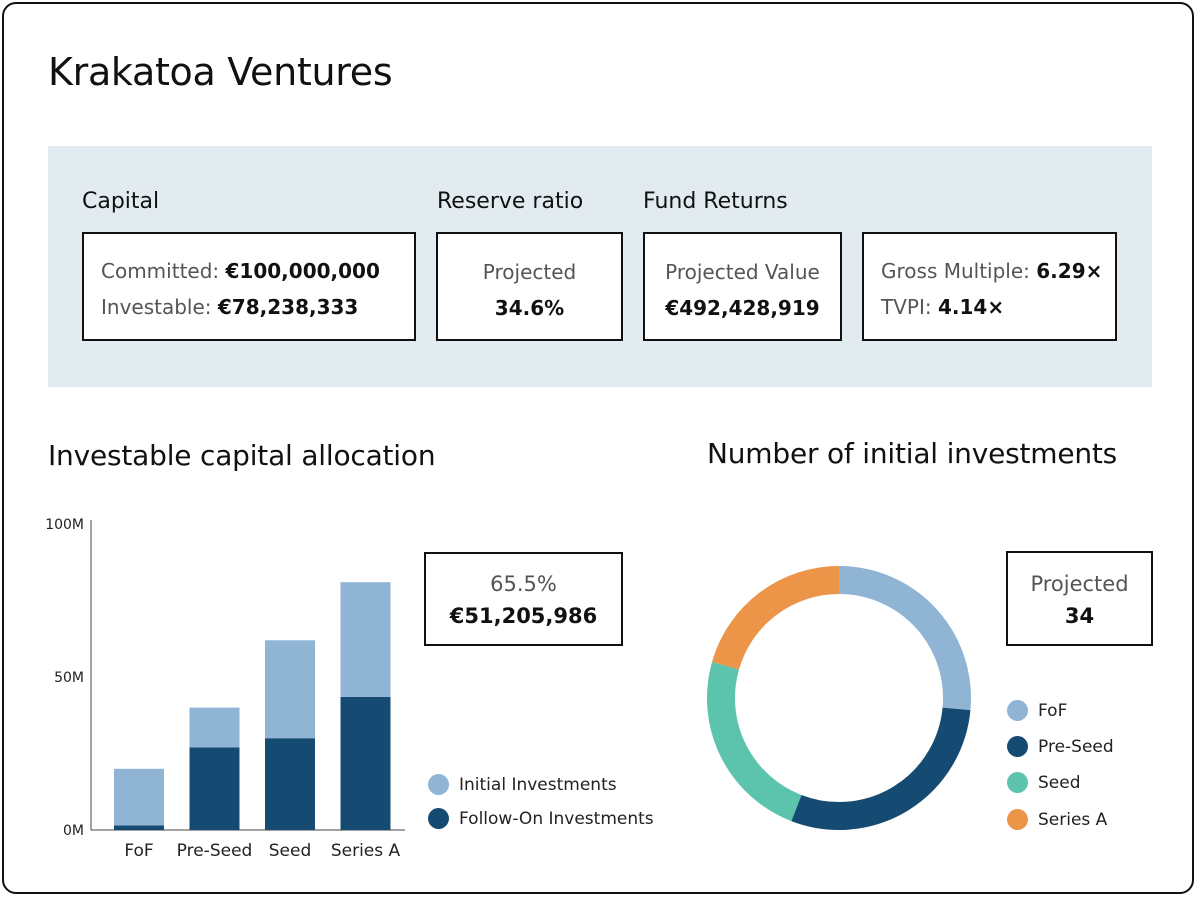 The image size is (1200, 900). Describe the element at coordinates (742, 286) in the screenshot. I see `projected-value-card: Projected Value €492,428,919` at that location.